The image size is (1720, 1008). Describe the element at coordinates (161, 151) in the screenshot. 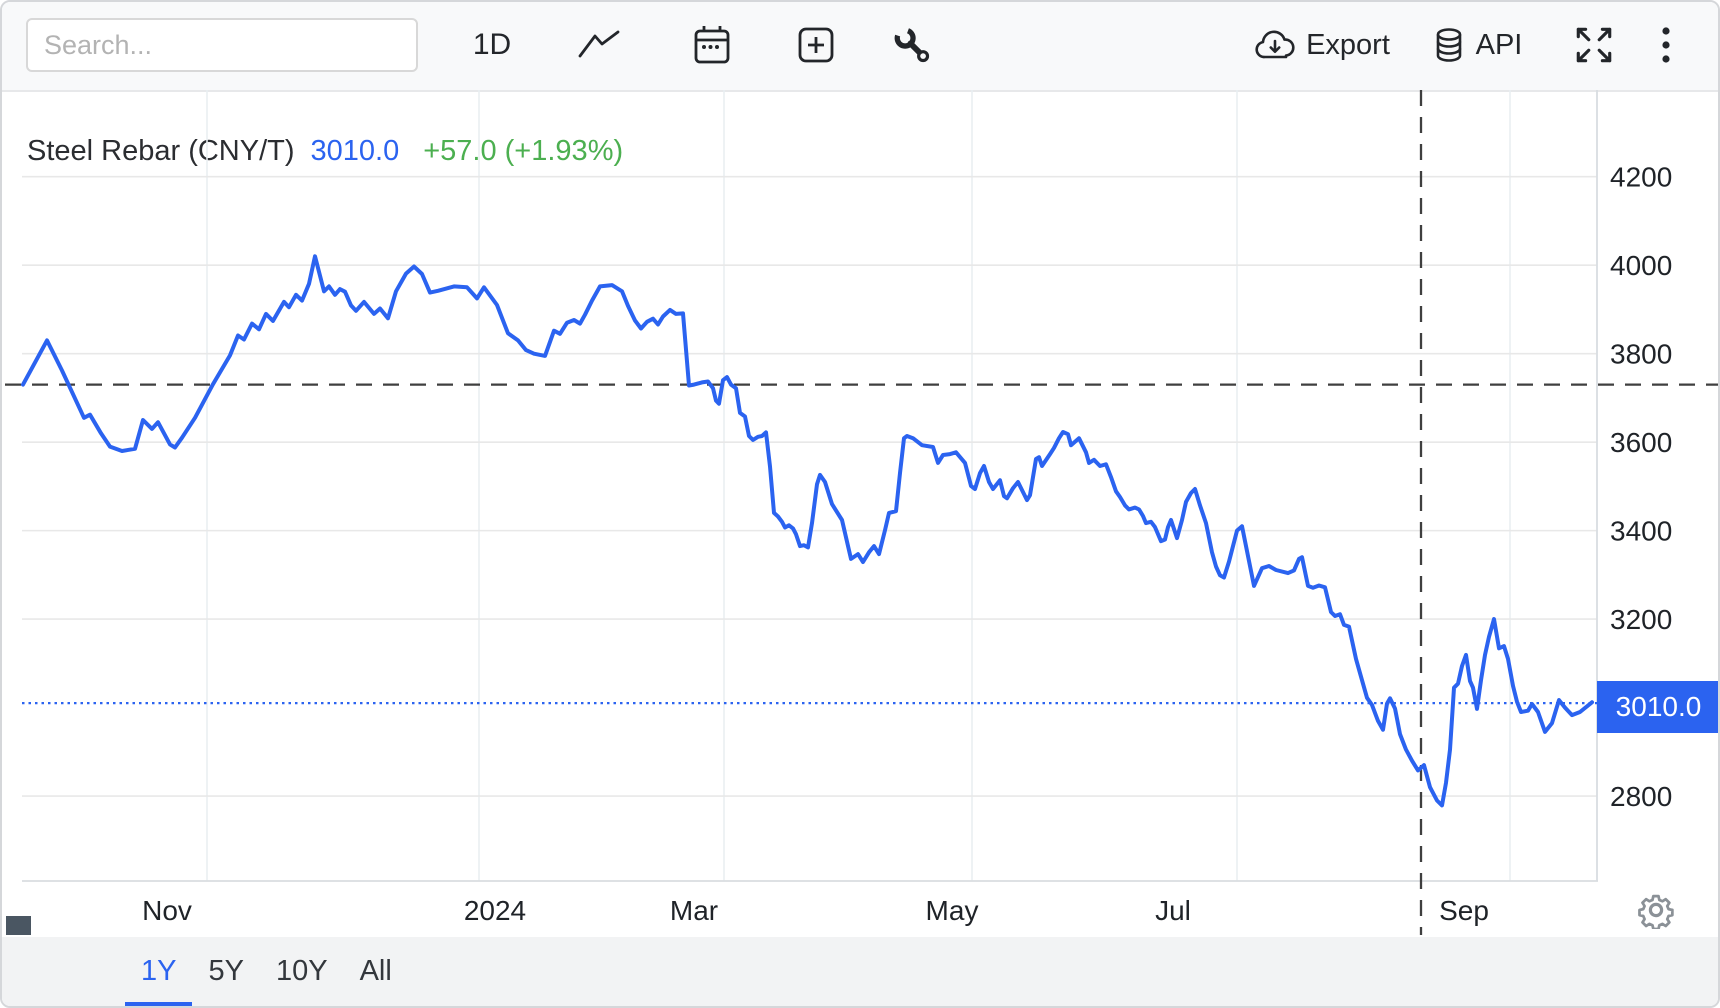

I see `instrument-title: Steel Rebar (CNY/T)` at that location.